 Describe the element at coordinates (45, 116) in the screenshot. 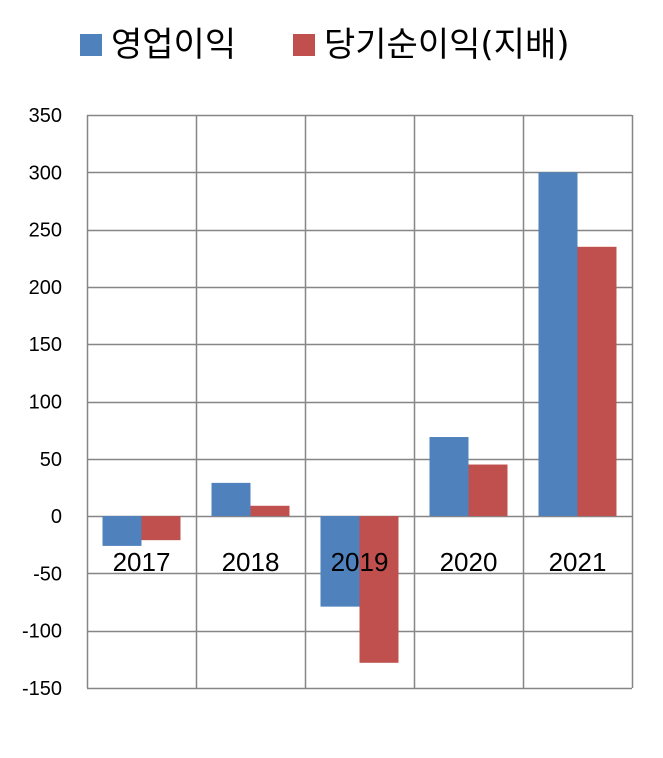

I see `y-tick-label: 350` at that location.